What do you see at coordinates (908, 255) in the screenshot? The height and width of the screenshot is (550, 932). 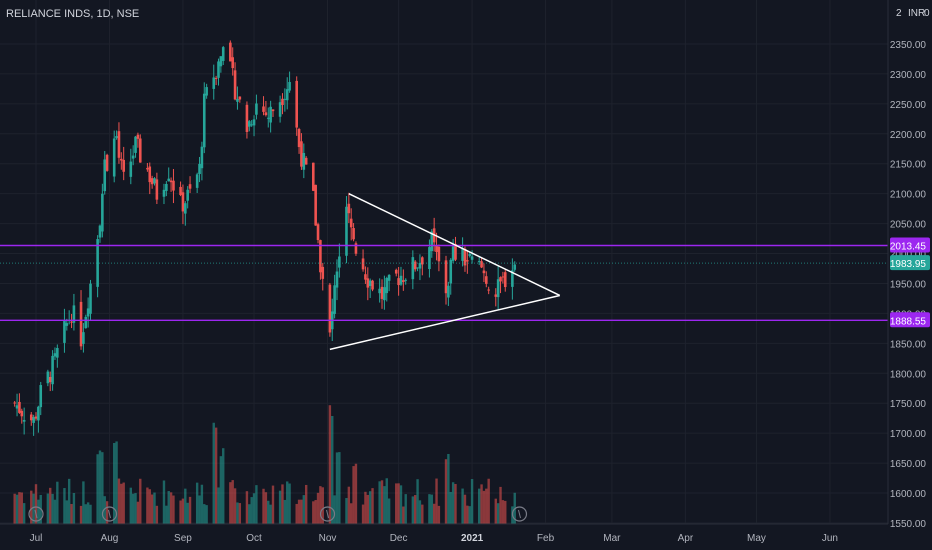 I see `y-tick-label: 2000.00` at bounding box center [908, 255].